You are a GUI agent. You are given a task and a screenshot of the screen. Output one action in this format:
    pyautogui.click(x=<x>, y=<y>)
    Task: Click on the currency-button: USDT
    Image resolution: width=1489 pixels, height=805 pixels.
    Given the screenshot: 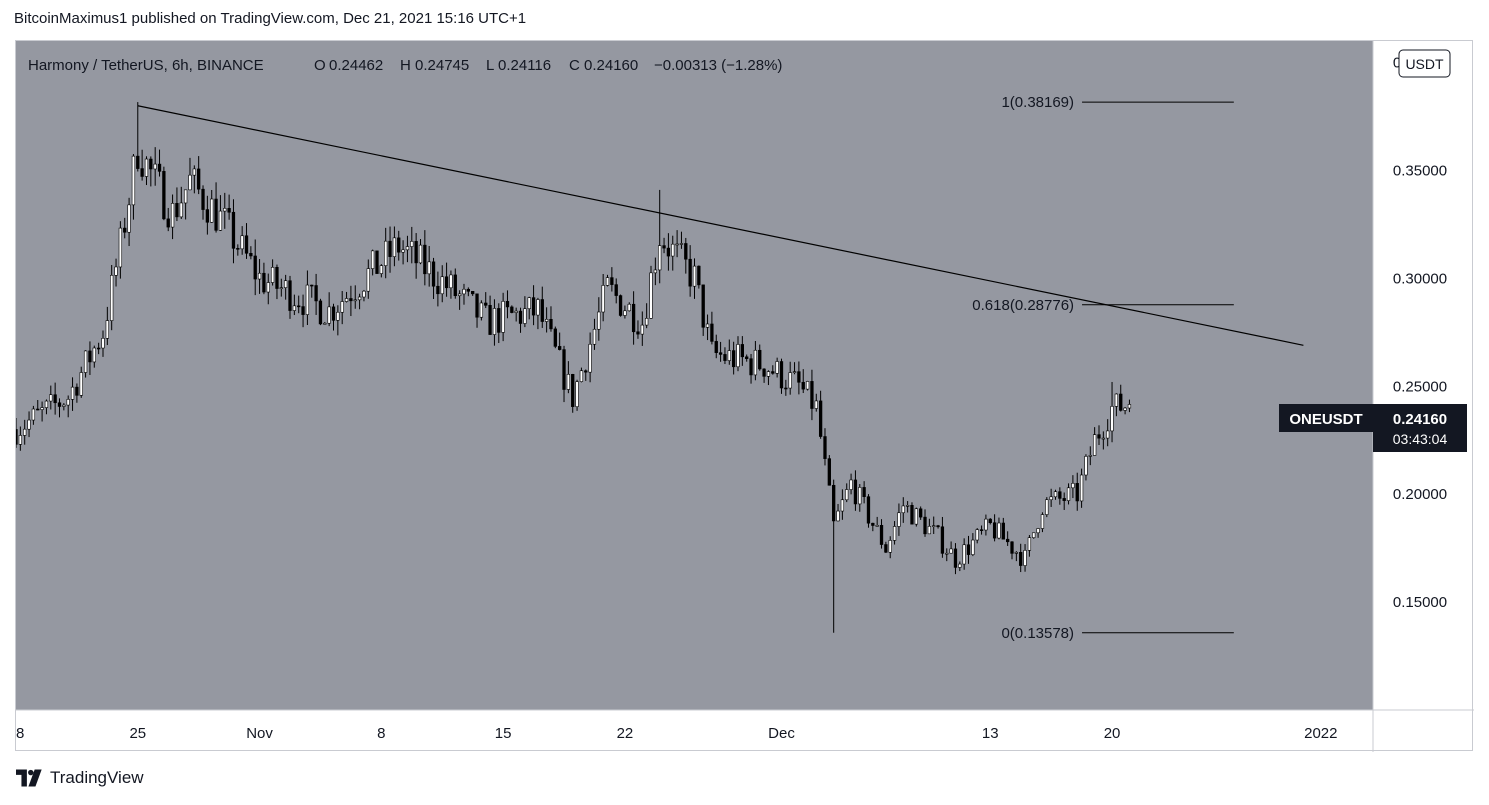 What is the action you would take?
    pyautogui.click(x=1424, y=63)
    